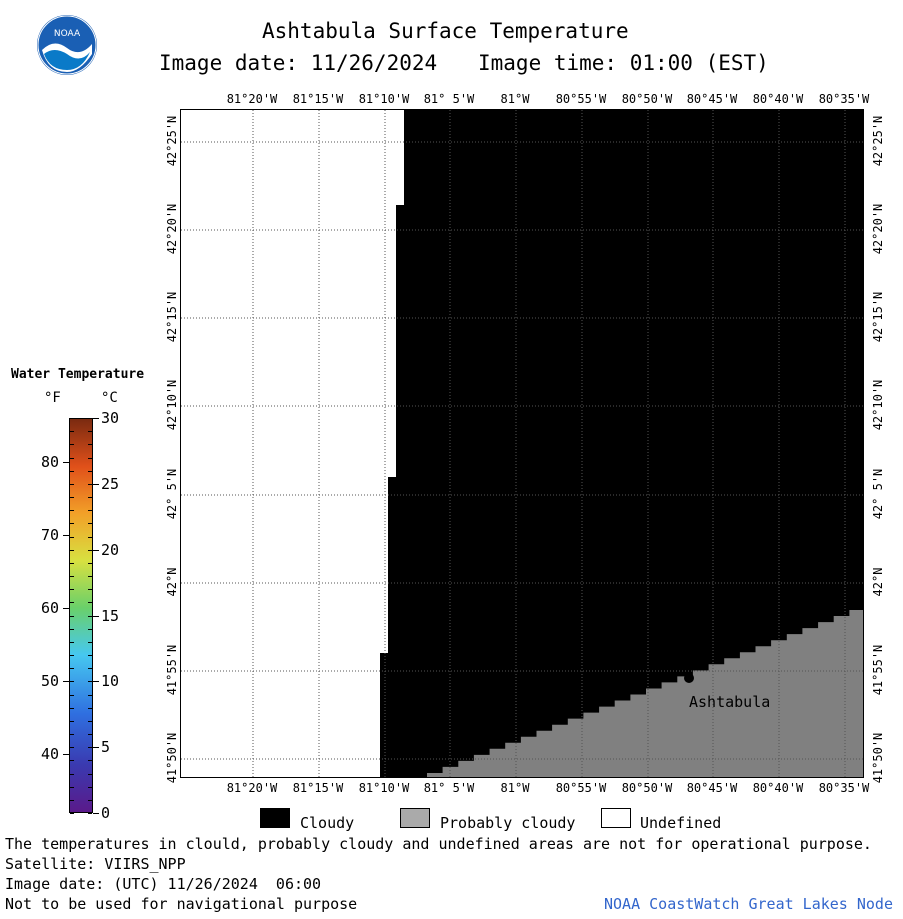  What do you see at coordinates (110, 418) in the screenshot?
I see `celsius-tick-label: 30` at bounding box center [110, 418].